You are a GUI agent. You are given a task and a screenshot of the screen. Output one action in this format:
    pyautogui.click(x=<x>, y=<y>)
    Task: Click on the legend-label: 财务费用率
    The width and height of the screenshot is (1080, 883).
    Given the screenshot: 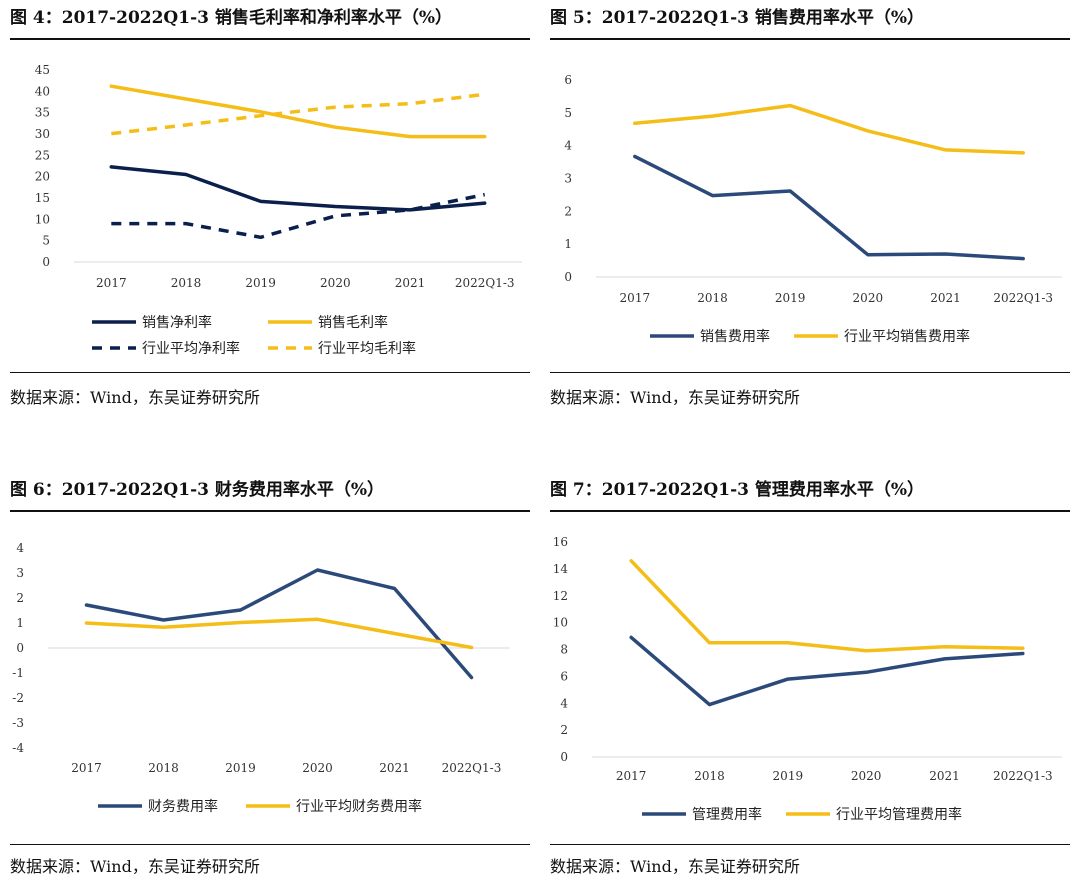 What is the action you would take?
    pyautogui.click(x=183, y=806)
    